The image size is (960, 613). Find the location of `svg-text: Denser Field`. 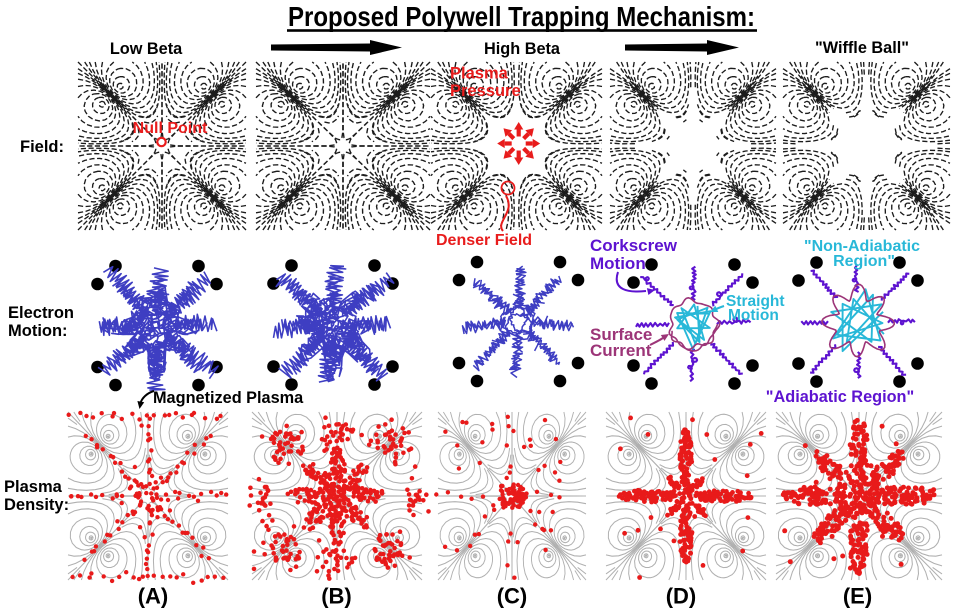

svg-text: Denser Field is located at coordinates (484, 240).